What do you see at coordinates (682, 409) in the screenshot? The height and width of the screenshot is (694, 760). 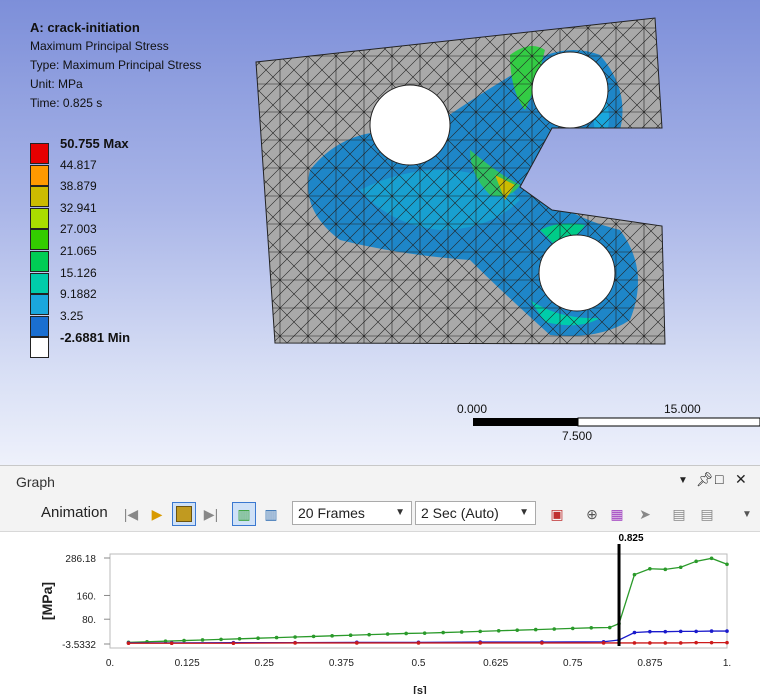 I see `scale-label-right: 15.000` at bounding box center [682, 409].